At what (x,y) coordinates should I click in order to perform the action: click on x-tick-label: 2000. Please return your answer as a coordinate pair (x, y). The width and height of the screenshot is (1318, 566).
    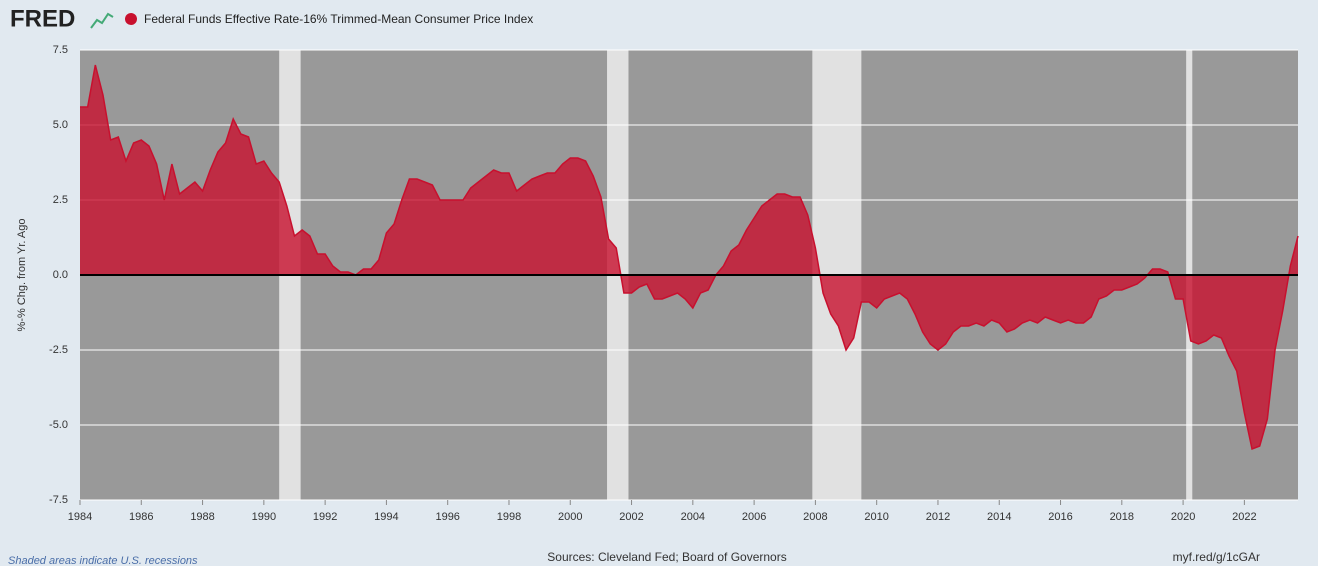
    Looking at the image, I should click on (570, 517).